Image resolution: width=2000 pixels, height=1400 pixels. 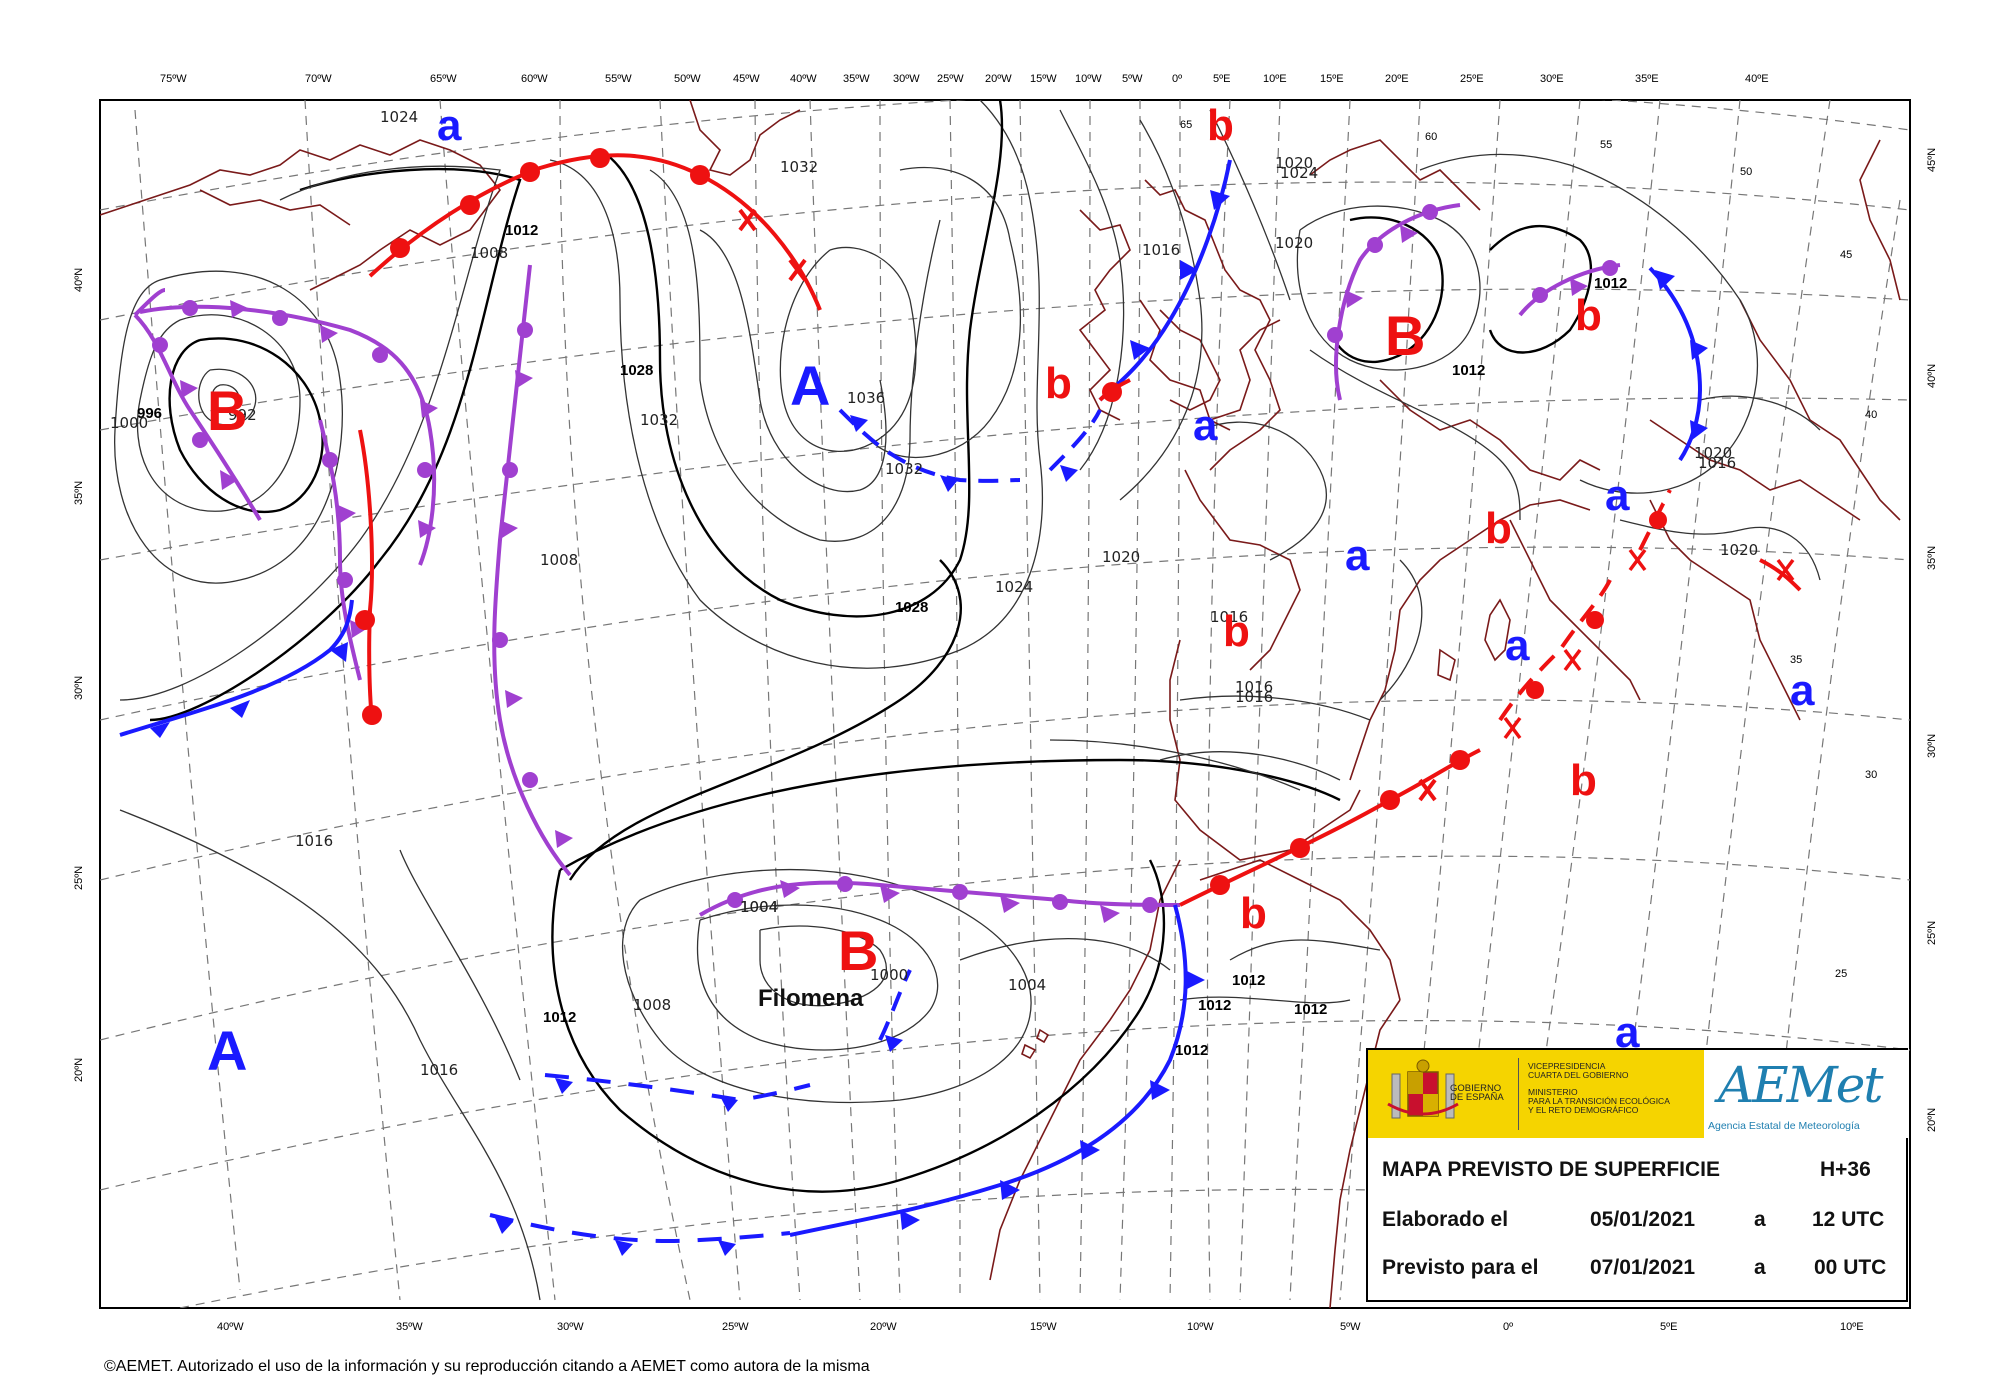 What do you see at coordinates (1606, 145) in the screenshot?
I see `svg-text: 55` at bounding box center [1606, 145].